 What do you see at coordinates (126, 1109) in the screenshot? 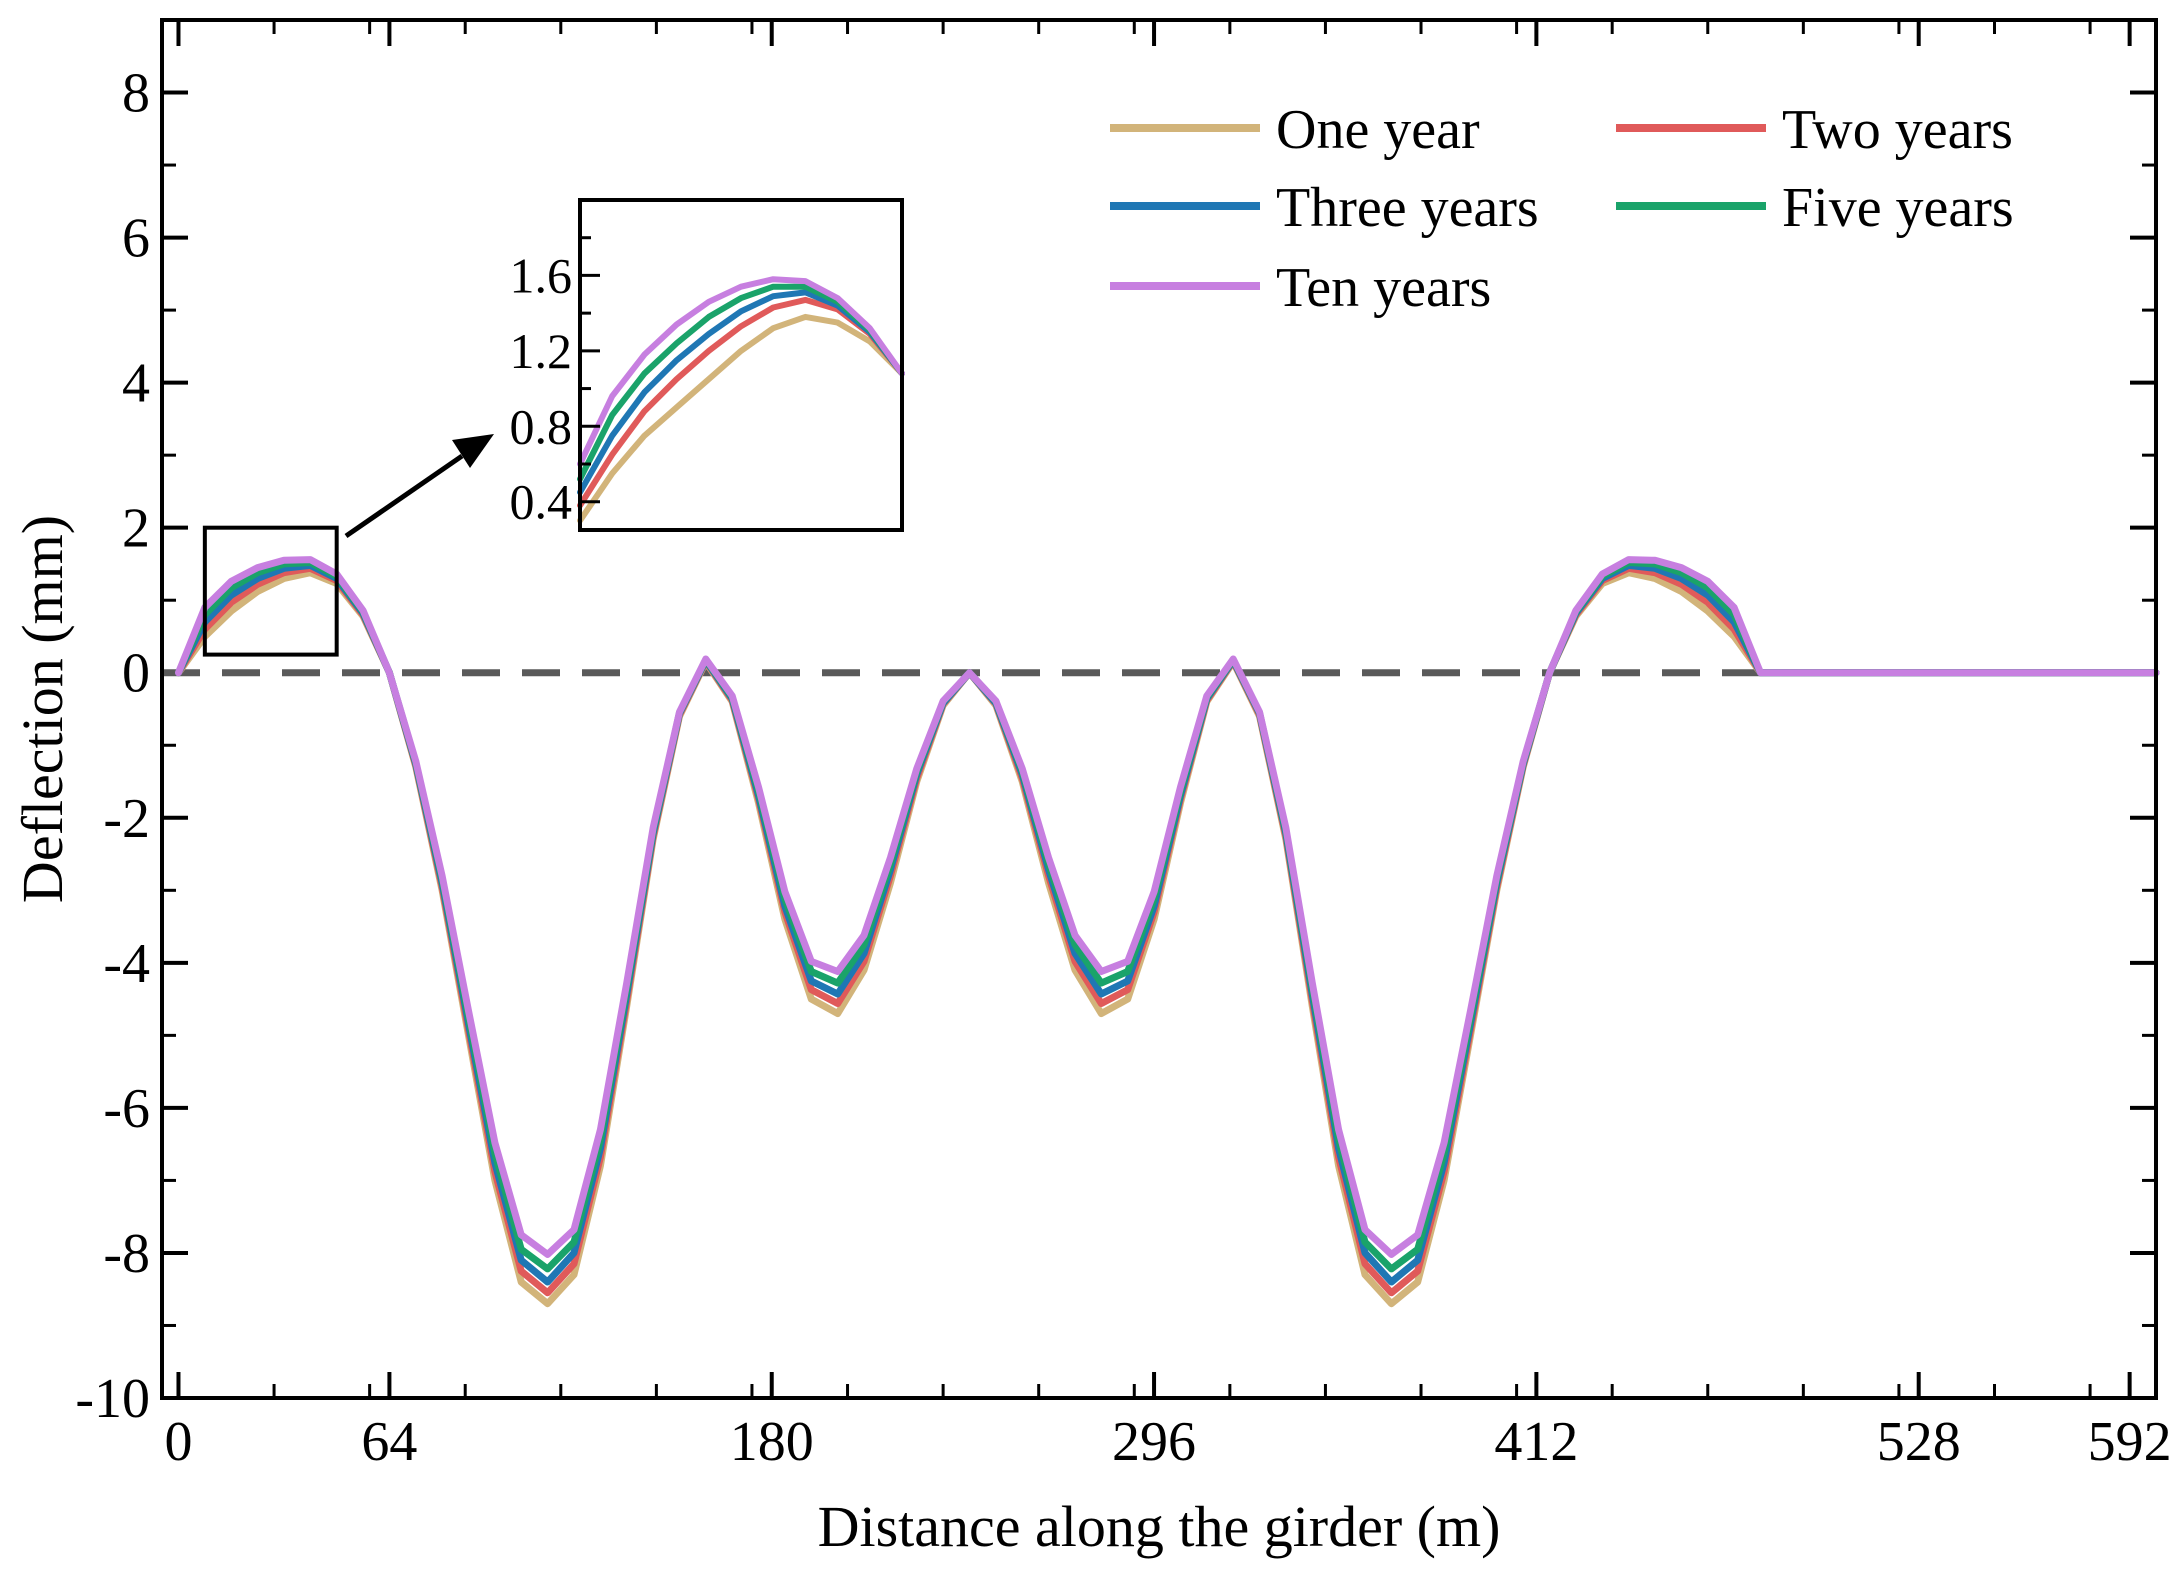
I see `y-tick-label: -6` at bounding box center [126, 1109].